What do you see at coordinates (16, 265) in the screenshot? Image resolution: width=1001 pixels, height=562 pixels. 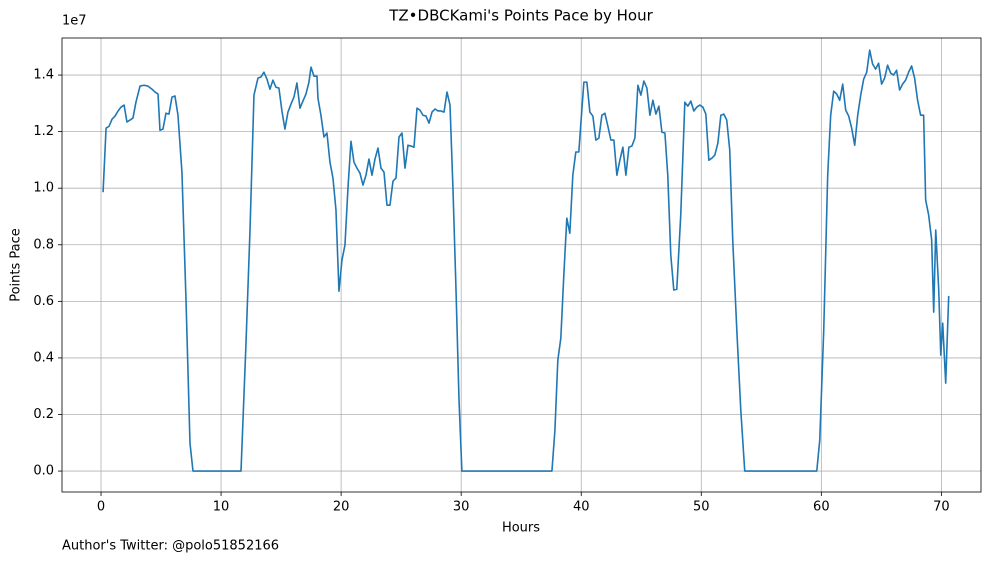 I see `y-axis-label: Points Pace` at bounding box center [16, 265].